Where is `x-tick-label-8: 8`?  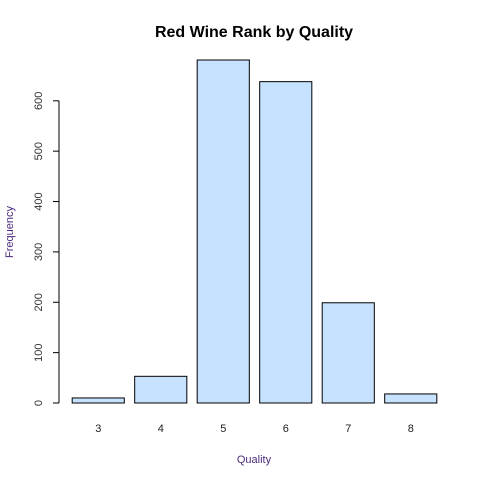 x-tick-label-8: 8 is located at coordinates (411, 429).